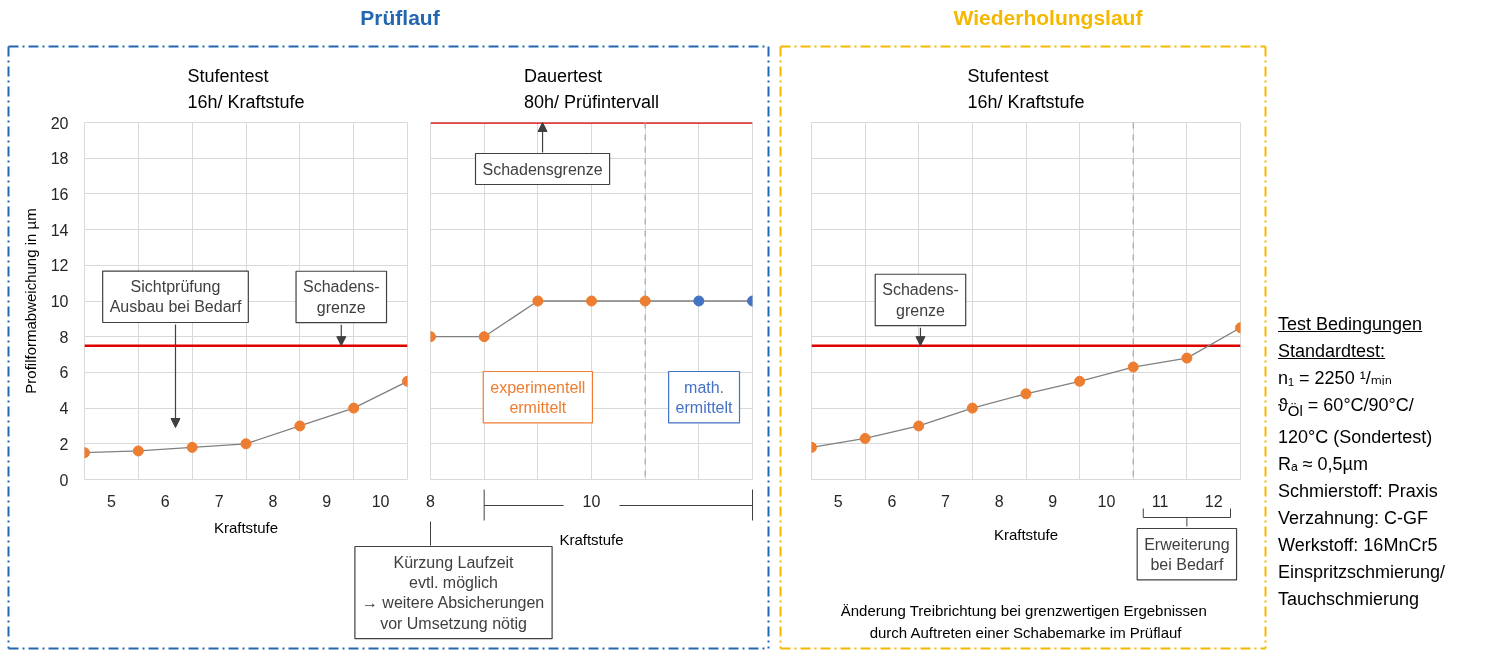 This screenshot has width=1492, height=658. Describe the element at coordinates (64, 373) in the screenshot. I see `y-tick-label: 6` at that location.